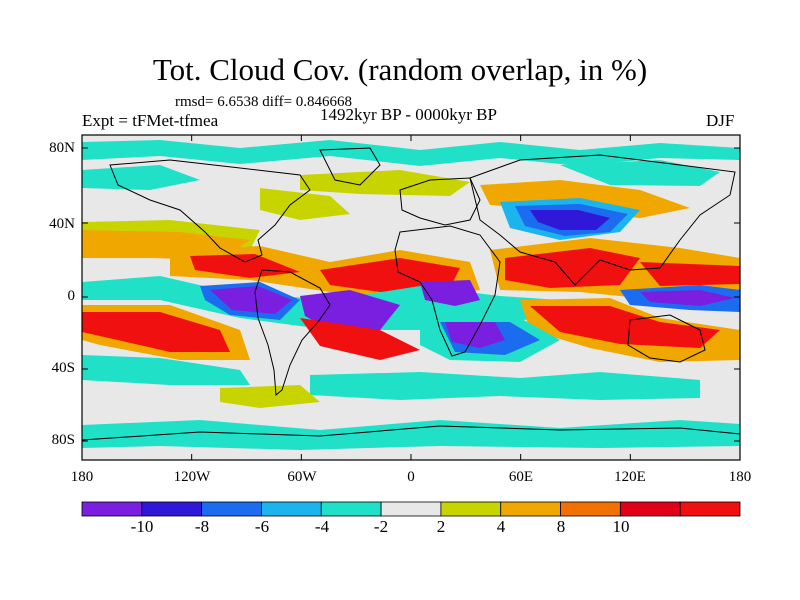 The image size is (800, 600). I want to click on coastline-south-america, so click(292, 333).